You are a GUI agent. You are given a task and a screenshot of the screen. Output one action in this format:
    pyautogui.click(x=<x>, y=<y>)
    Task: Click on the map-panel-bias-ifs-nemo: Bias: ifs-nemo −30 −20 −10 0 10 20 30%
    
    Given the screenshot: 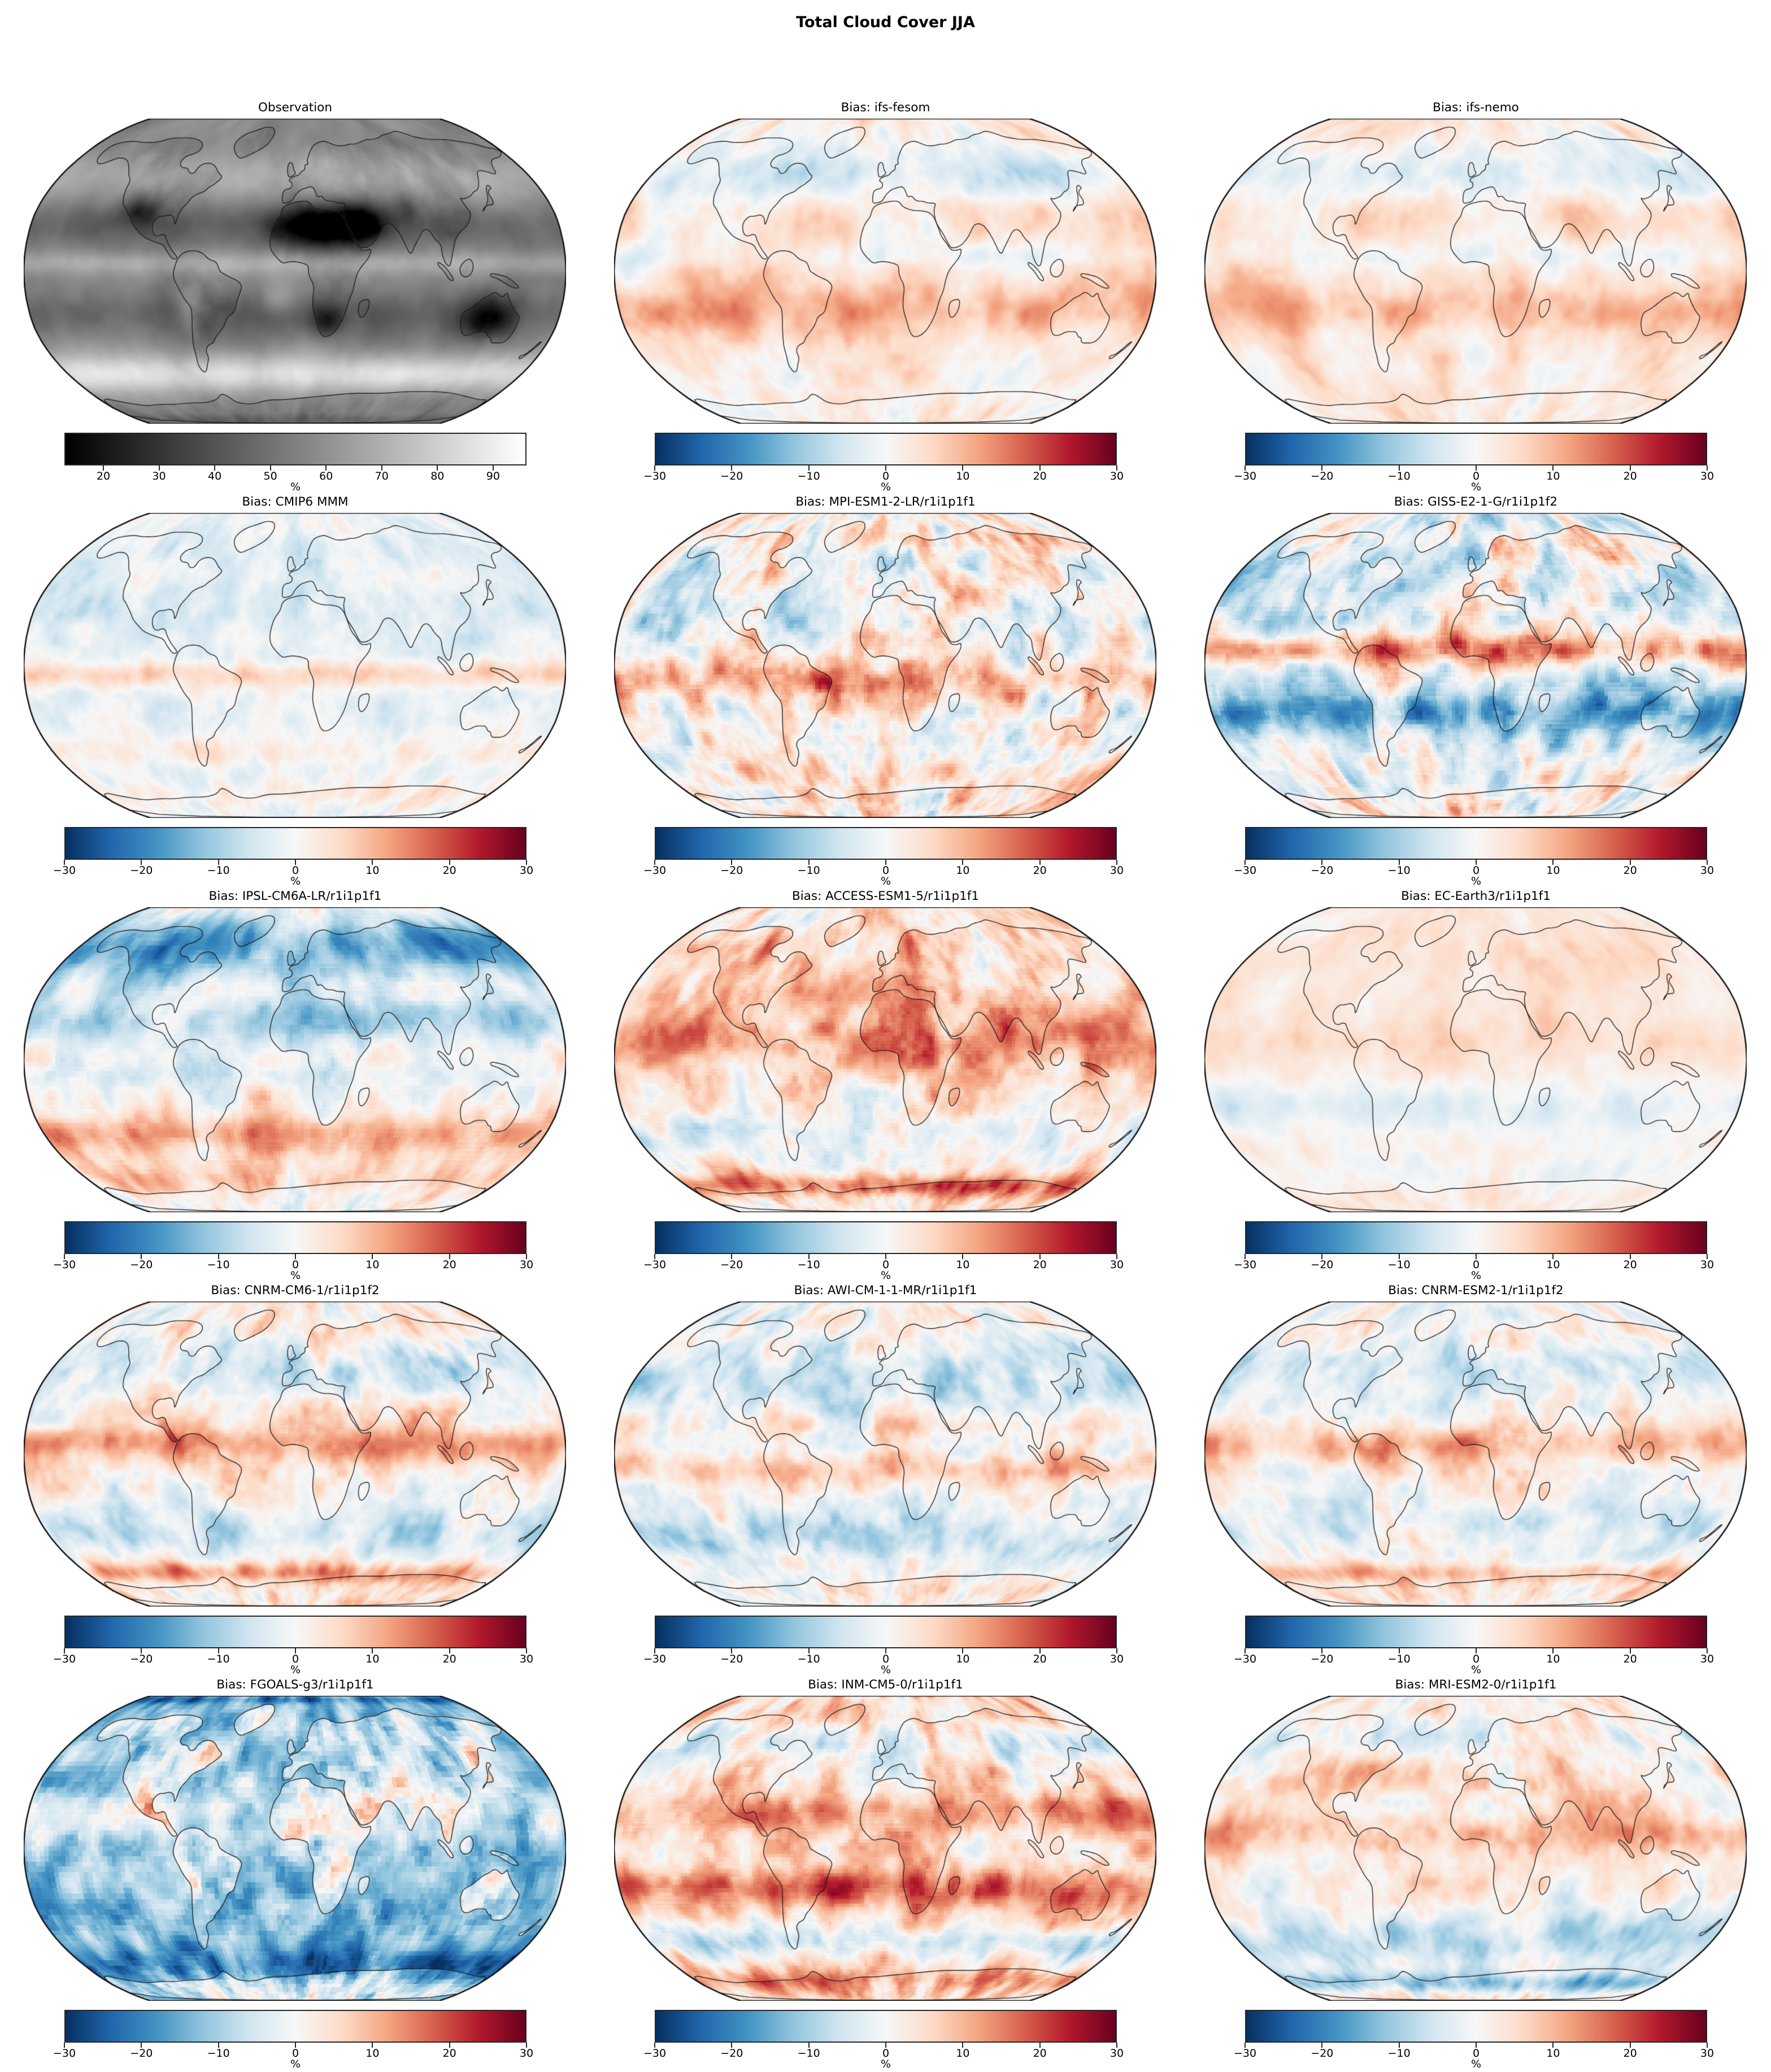 What is the action you would take?
    pyautogui.click(x=1476, y=296)
    